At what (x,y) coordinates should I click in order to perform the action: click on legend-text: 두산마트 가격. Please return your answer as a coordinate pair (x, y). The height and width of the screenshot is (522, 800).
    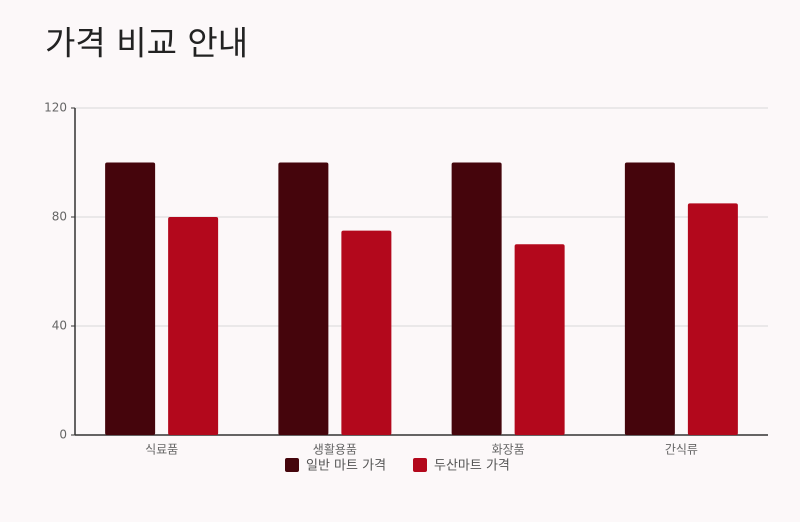
    Looking at the image, I should click on (472, 466).